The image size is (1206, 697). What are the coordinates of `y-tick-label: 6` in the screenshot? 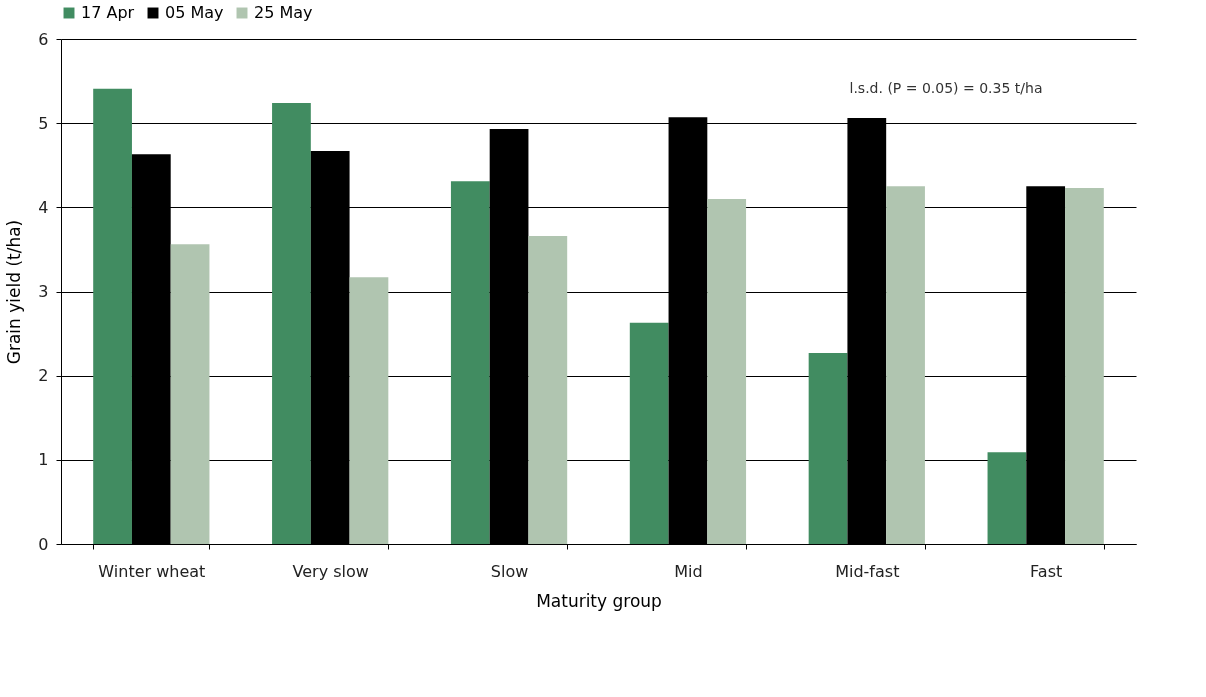 It's located at (43, 39).